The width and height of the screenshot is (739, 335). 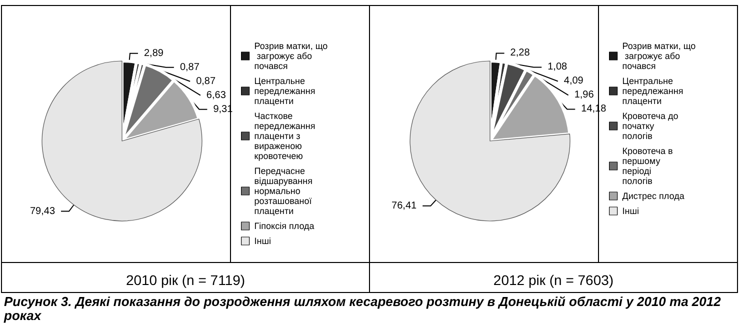 I want to click on legend-label: Гіпоксія плода, so click(x=284, y=226).